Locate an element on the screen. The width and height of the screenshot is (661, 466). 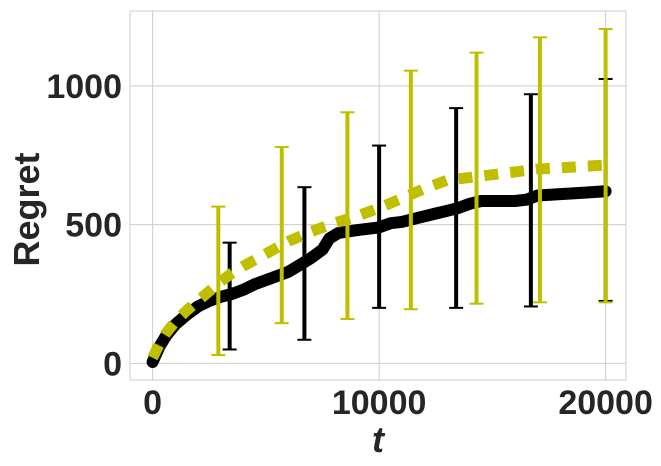
y-axis-label: Regret is located at coordinates (26, 209).